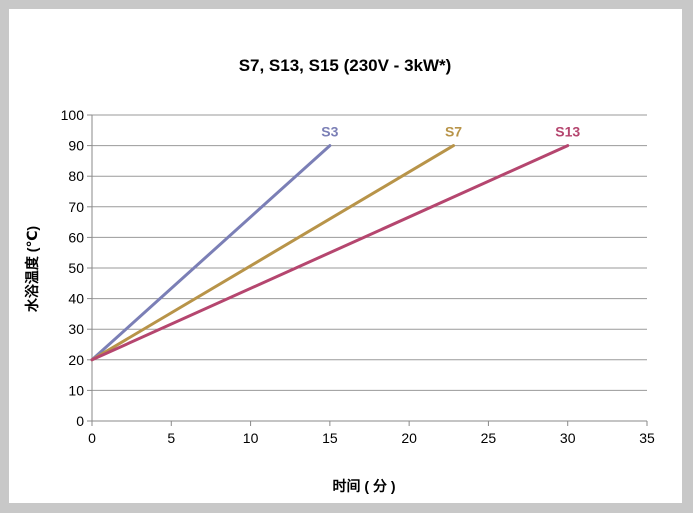 This screenshot has height=513, width=693. What do you see at coordinates (80, 421) in the screenshot?
I see `y-tick-label-0: 0` at bounding box center [80, 421].